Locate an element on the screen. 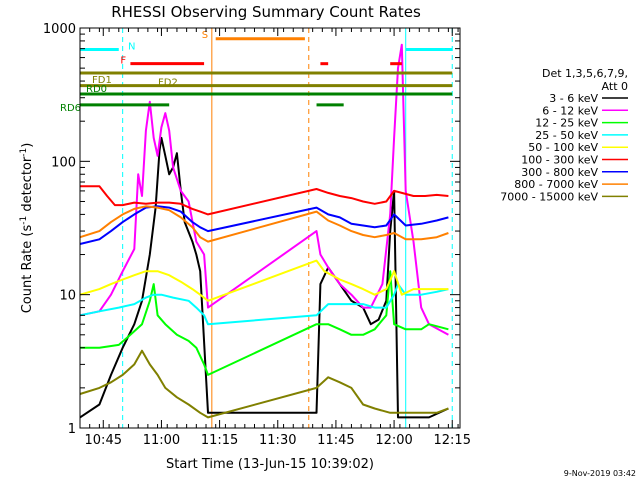 This screenshot has height=480, width=640. legend-label-12-25-kev: 12 - 25 keV is located at coordinates (566, 123).